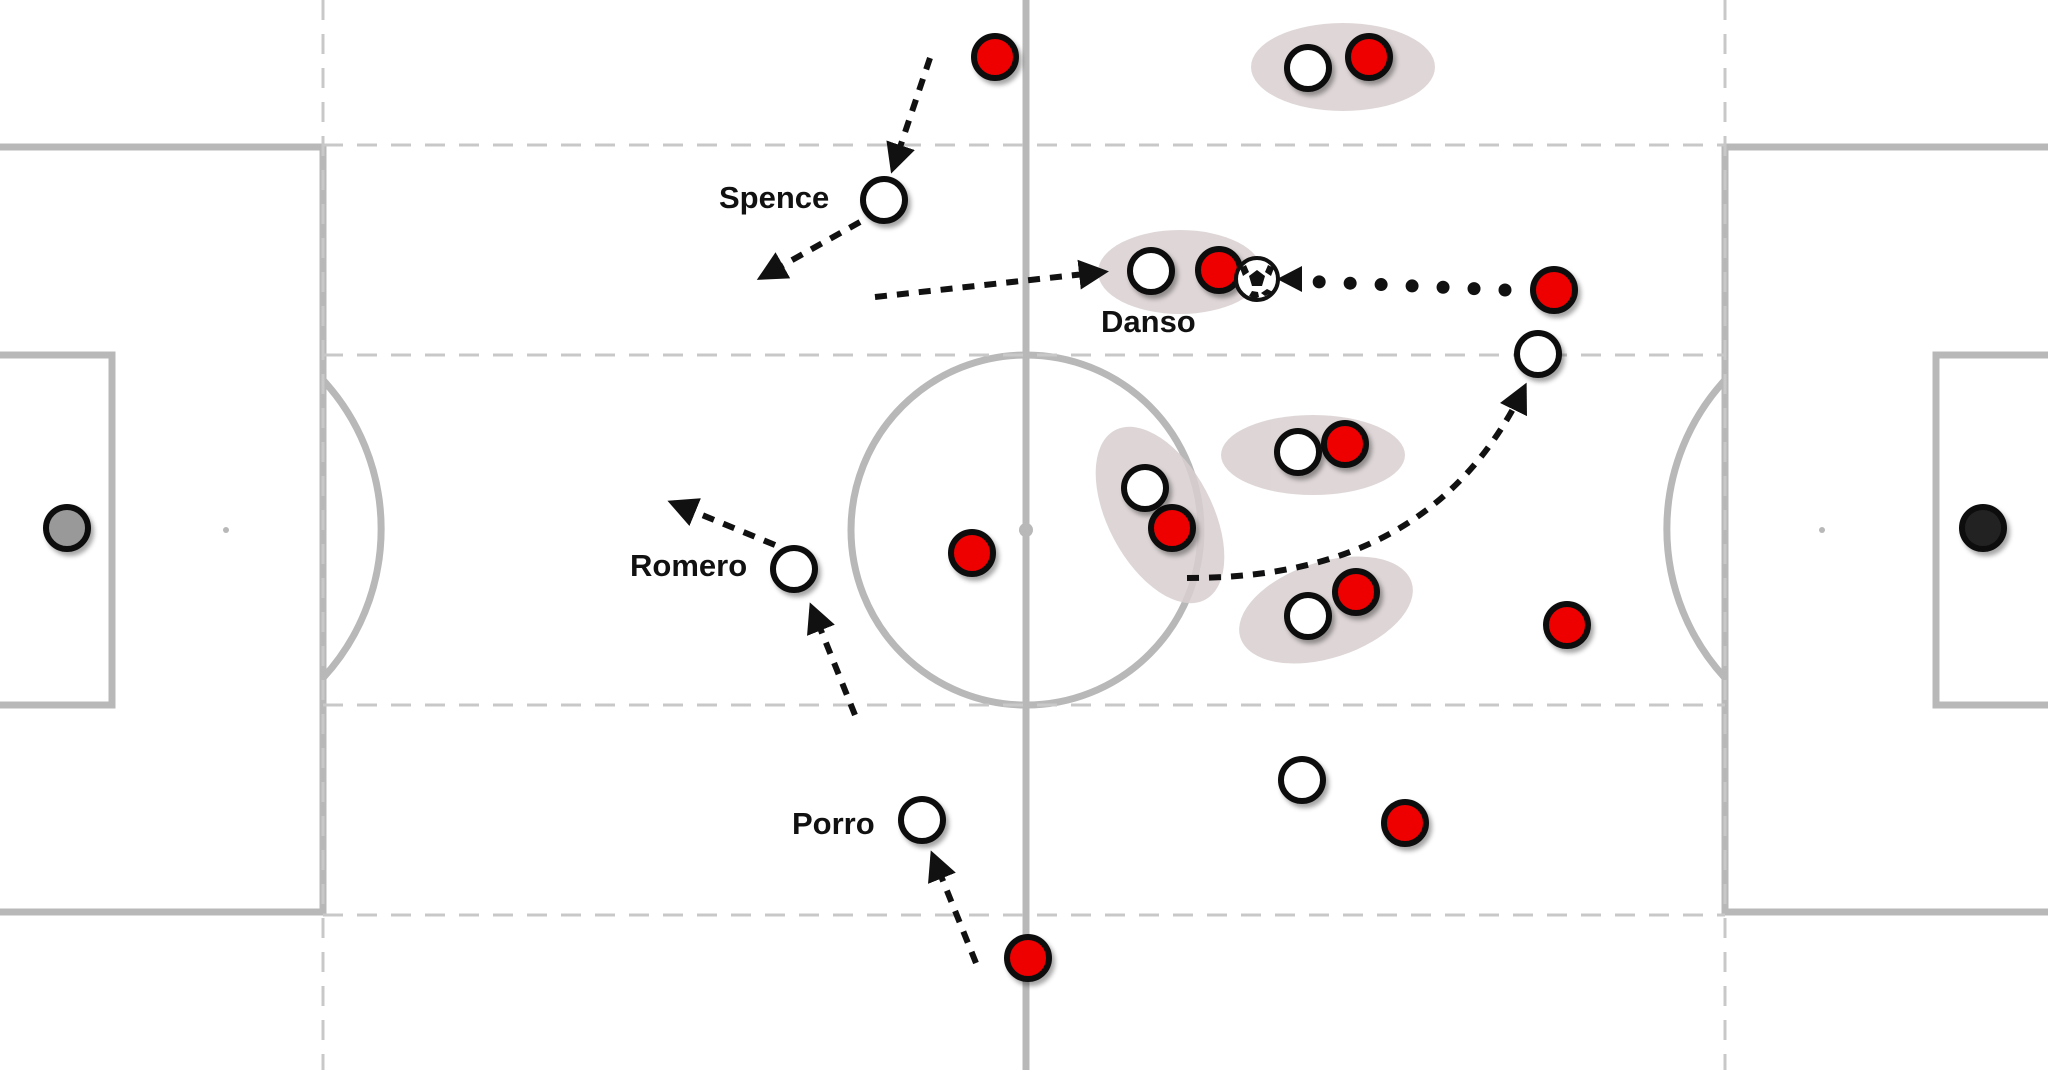  Describe the element at coordinates (1257, 279) in the screenshot. I see `ball-icon` at that location.